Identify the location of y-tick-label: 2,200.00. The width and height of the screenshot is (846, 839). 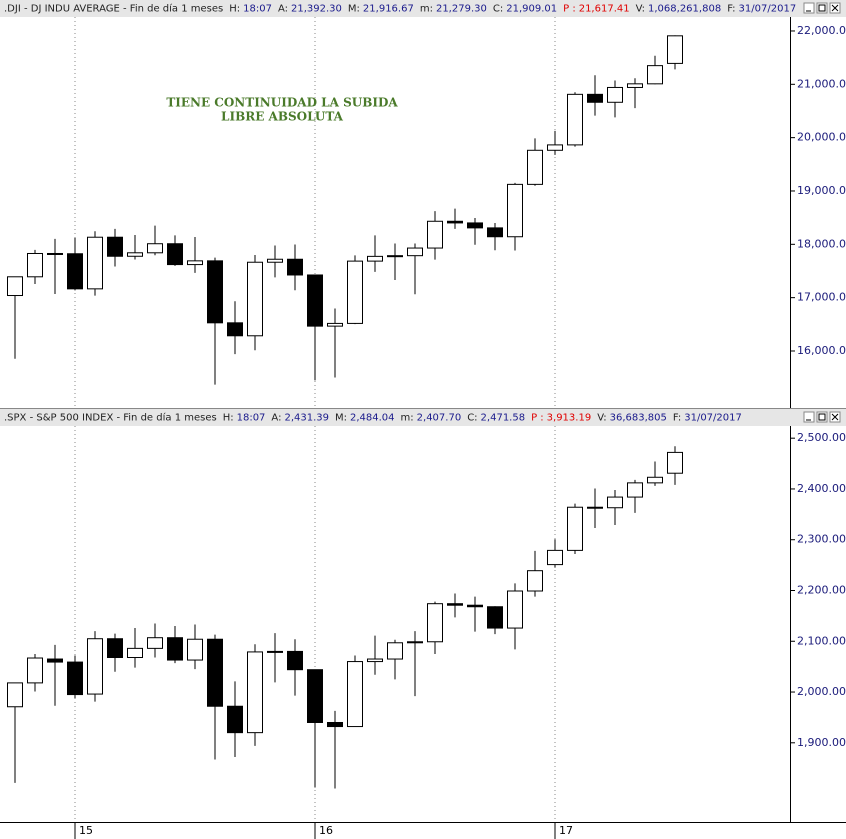
(821, 589).